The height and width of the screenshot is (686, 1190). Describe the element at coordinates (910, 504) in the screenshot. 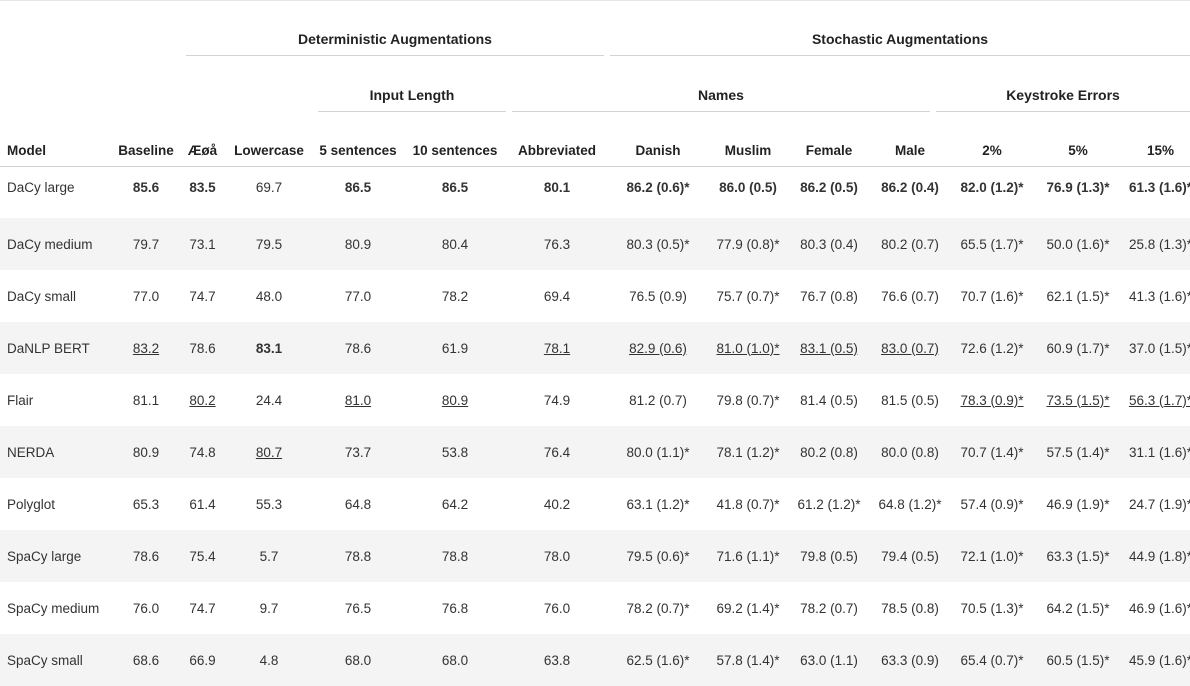

I see `score-cell: 64.8 (1.2)*` at that location.